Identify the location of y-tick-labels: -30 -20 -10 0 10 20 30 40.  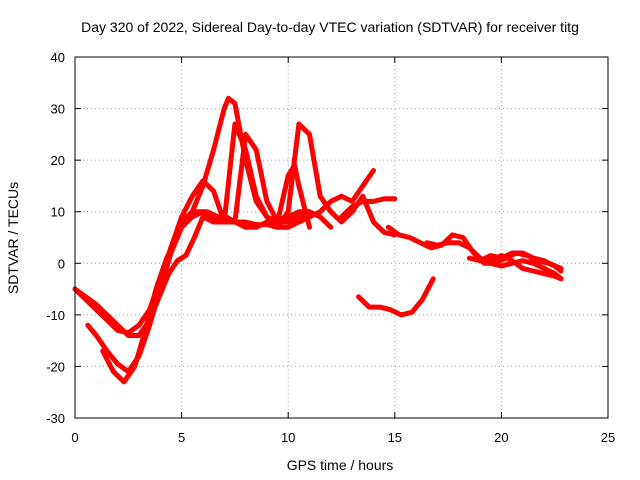
(55, 238).